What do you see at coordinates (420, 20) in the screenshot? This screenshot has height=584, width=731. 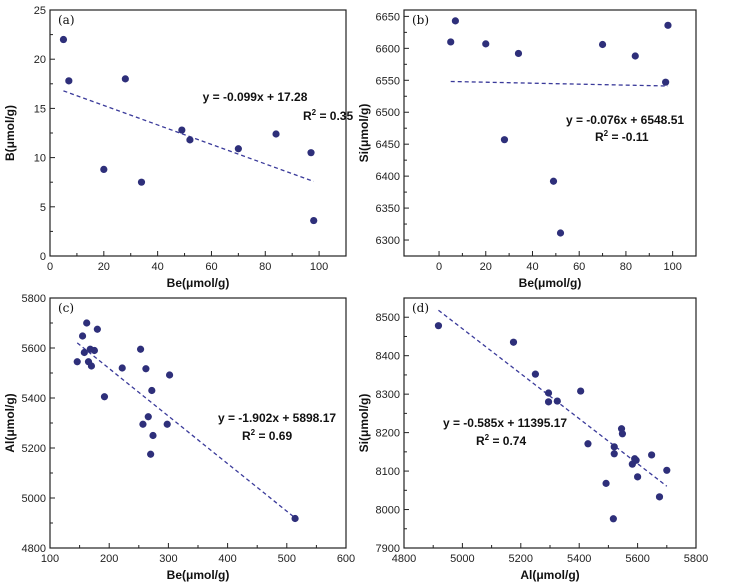 I see `panel-label: (b)` at bounding box center [420, 20].